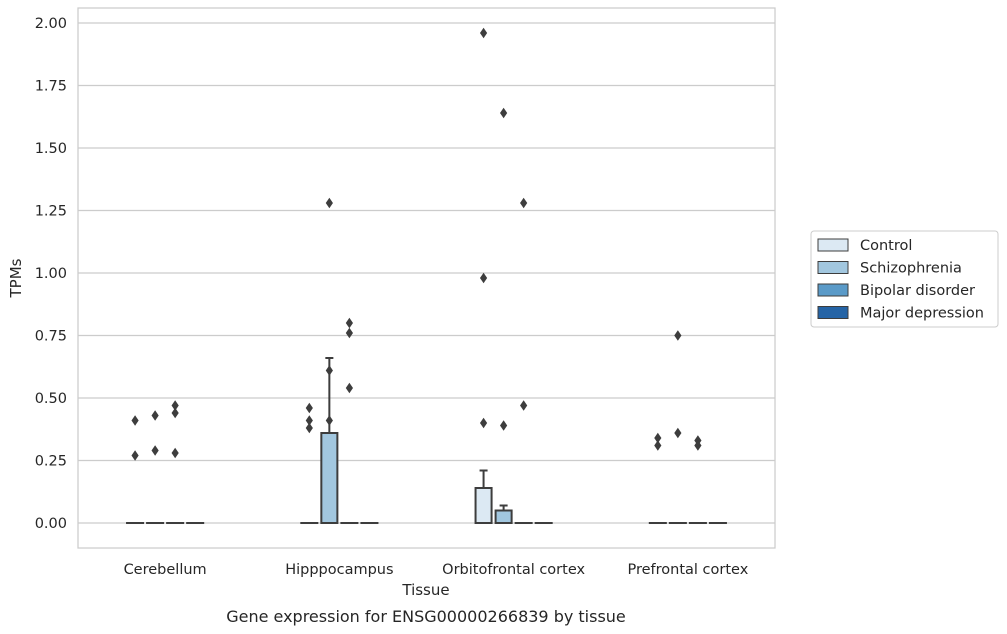 The width and height of the screenshot is (1007, 634). What do you see at coordinates (425, 590) in the screenshot?
I see `x-axis-title: Tissue` at bounding box center [425, 590].